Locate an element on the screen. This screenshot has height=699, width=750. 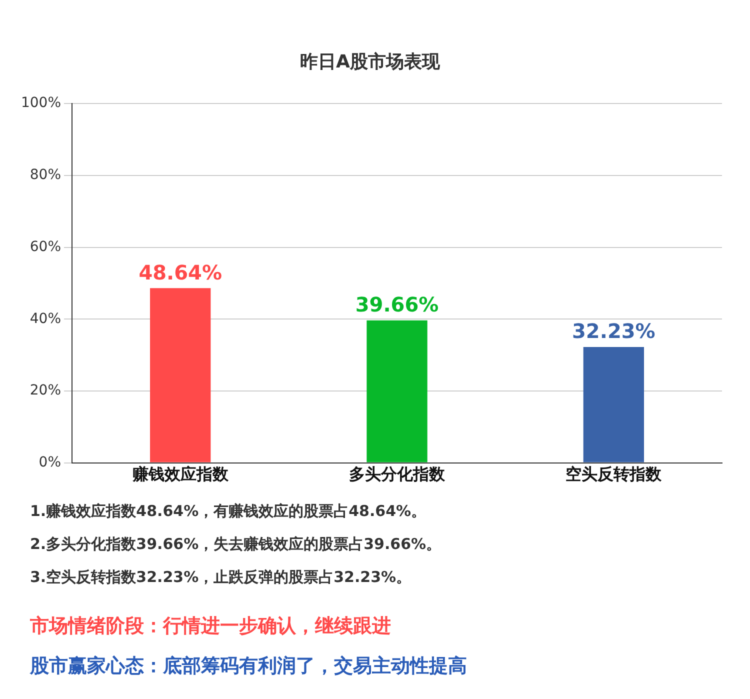
text: 股市赢家心态：底部筹码有利润了，交易主动性提高 is located at coordinates (249, 666).